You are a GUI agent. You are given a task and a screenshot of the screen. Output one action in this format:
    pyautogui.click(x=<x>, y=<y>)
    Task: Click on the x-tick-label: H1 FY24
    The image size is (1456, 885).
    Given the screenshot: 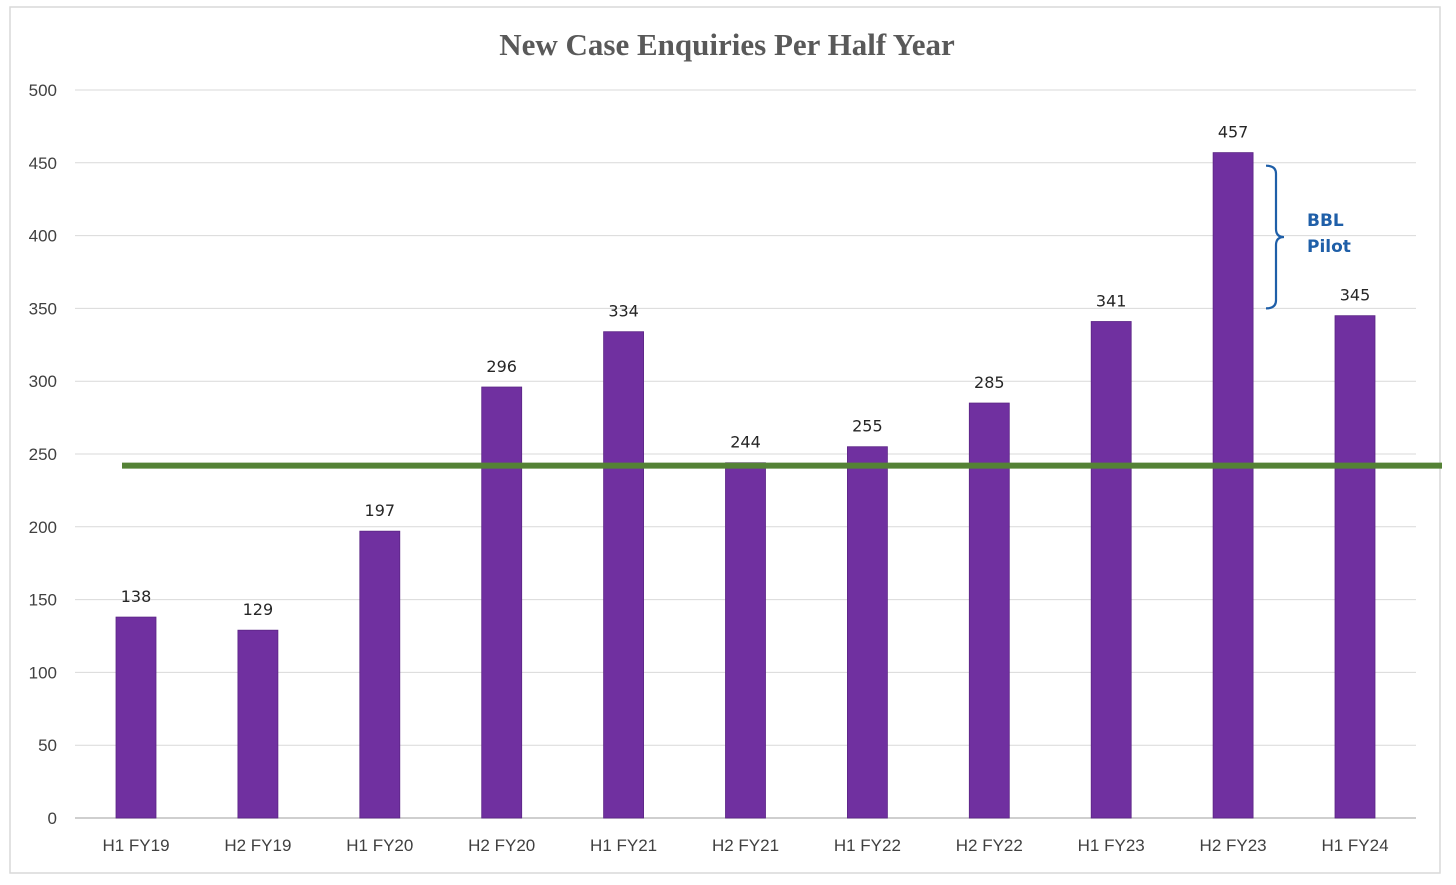 What is the action you would take?
    pyautogui.click(x=1354, y=845)
    